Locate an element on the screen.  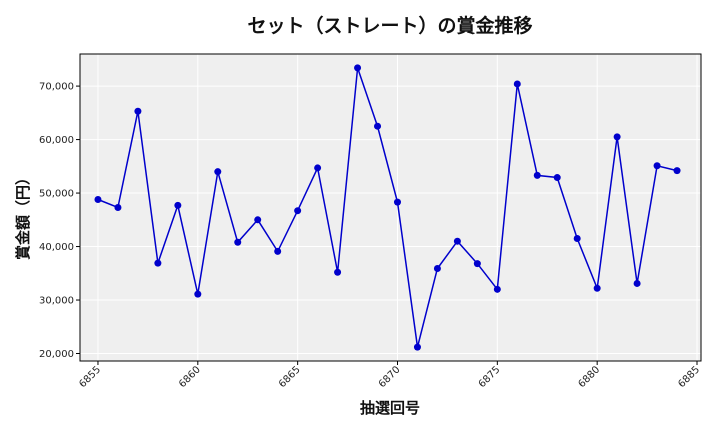
x-tick-label: 6860 is located at coordinates (190, 377).